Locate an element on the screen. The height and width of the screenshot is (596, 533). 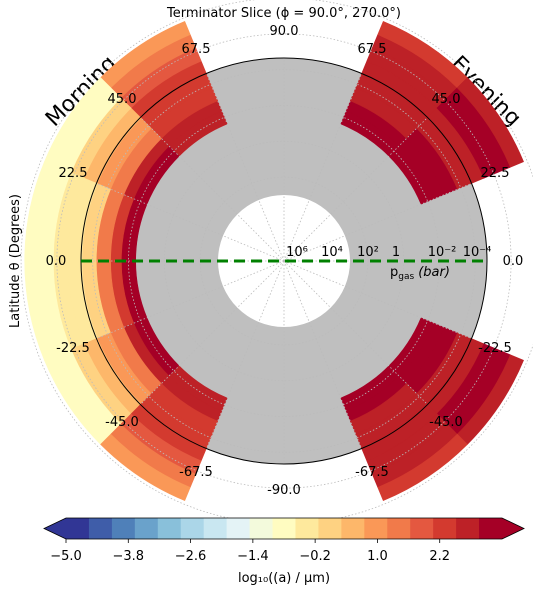
colorbar-extend-high is located at coordinates (513, 528).